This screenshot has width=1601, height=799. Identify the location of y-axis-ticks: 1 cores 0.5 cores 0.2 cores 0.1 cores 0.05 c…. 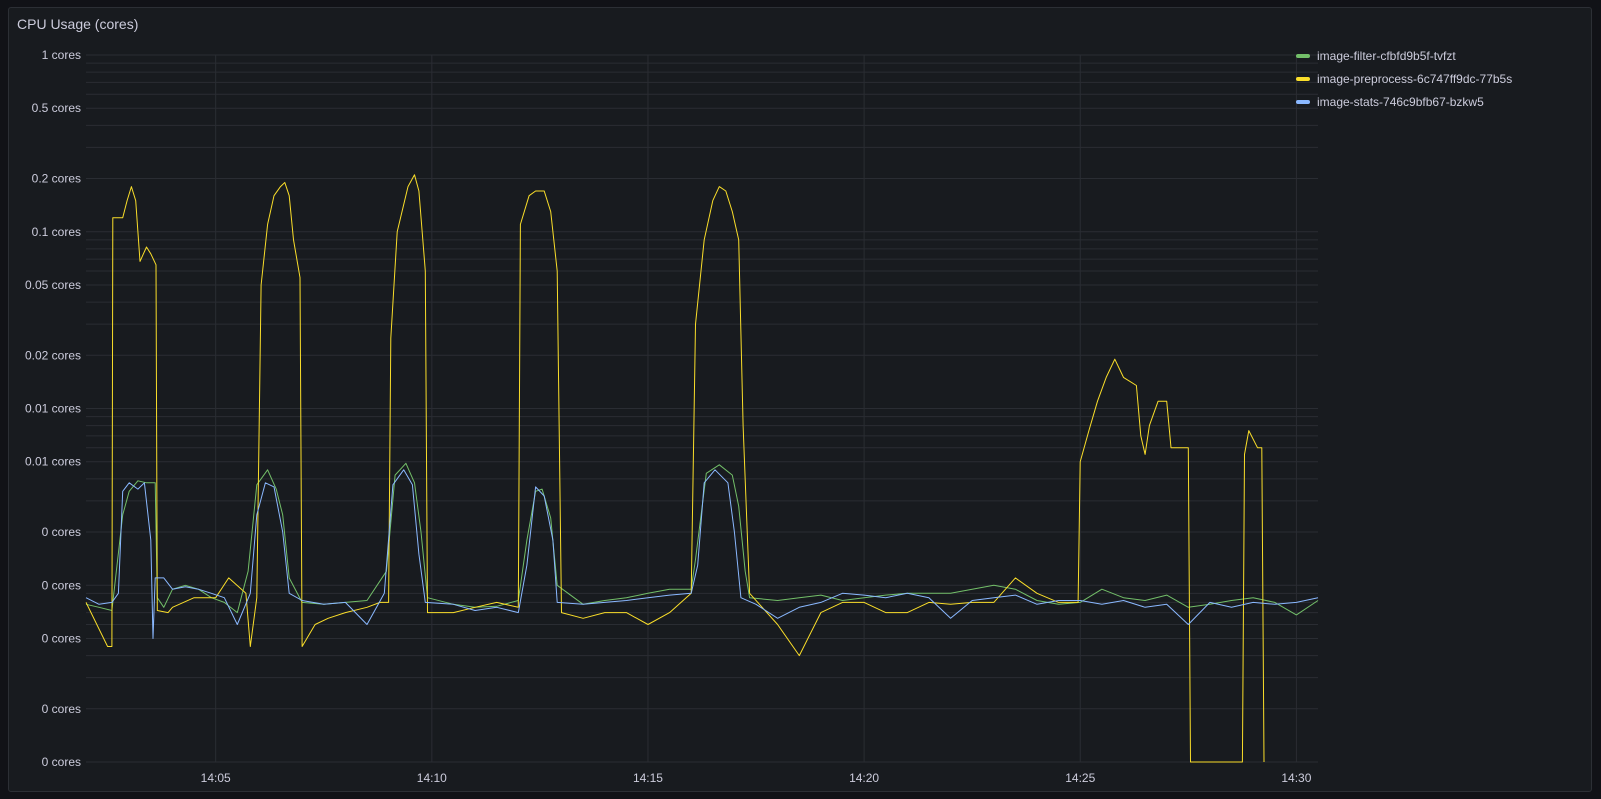
(53, 408).